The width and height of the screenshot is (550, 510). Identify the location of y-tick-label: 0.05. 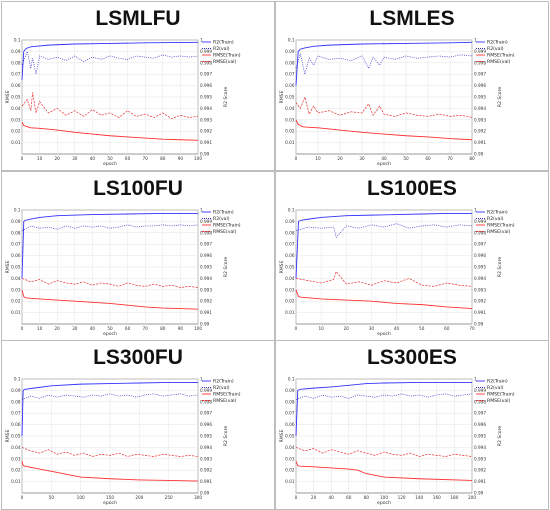
(290, 97).